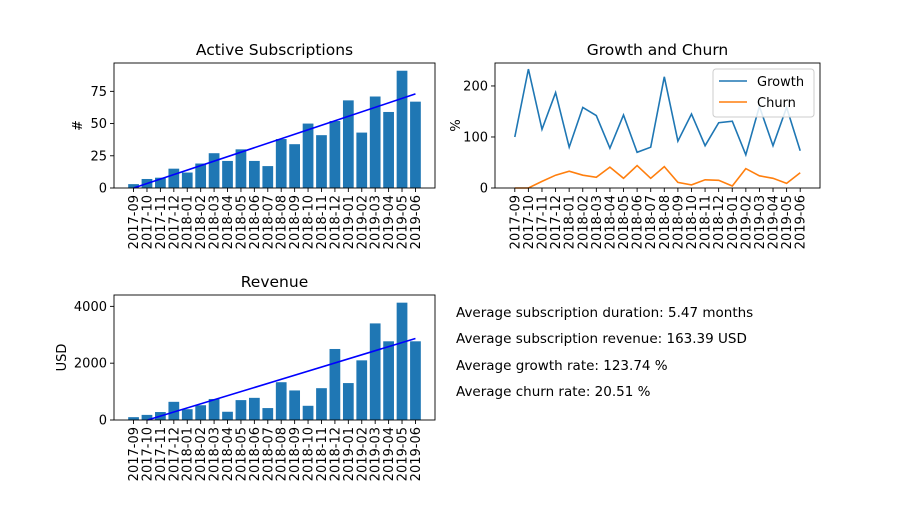  I want to click on x-tick-label: 2018-10, so click(692, 222).